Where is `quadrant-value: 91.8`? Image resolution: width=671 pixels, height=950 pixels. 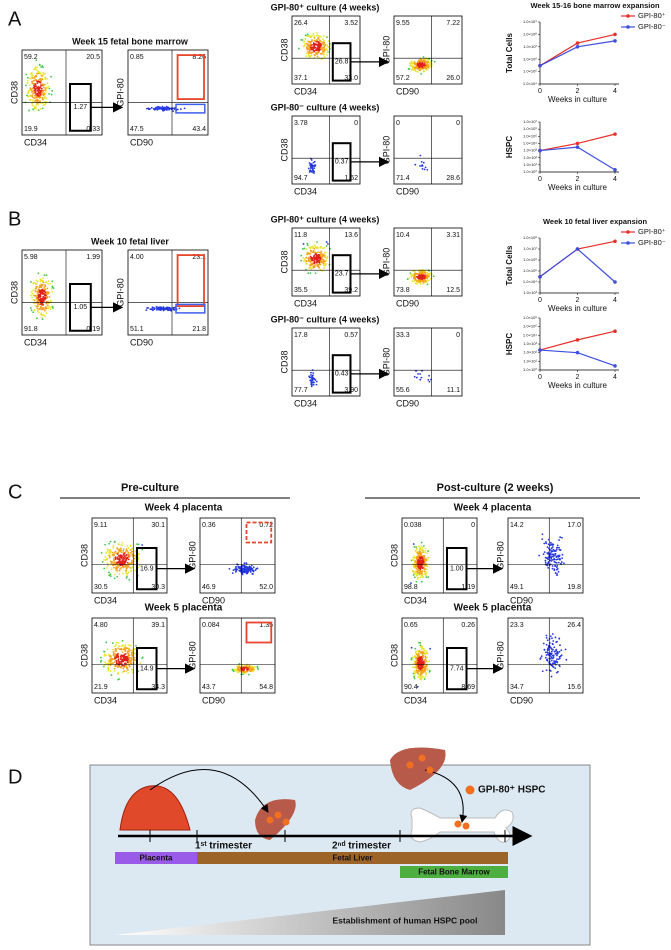
quadrant-value: 91.8 is located at coordinates (31, 329).